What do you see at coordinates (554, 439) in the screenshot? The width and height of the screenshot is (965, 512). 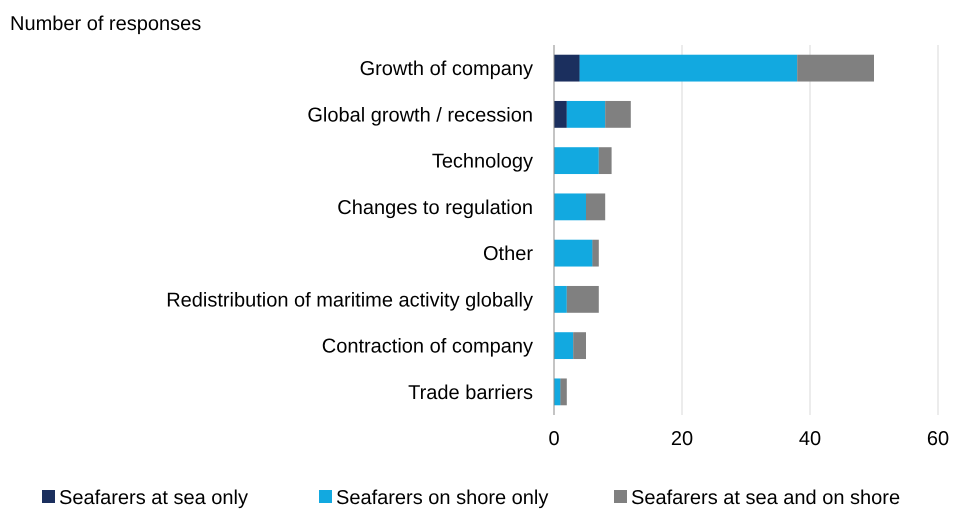 I see `x-tick-label: 0` at bounding box center [554, 439].